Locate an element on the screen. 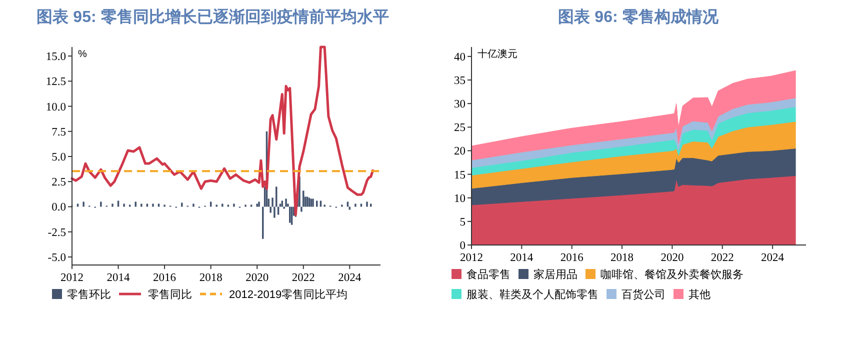 Image resolution: width=851 pixels, height=345 pixels. legend-label: 其他 is located at coordinates (699, 294).